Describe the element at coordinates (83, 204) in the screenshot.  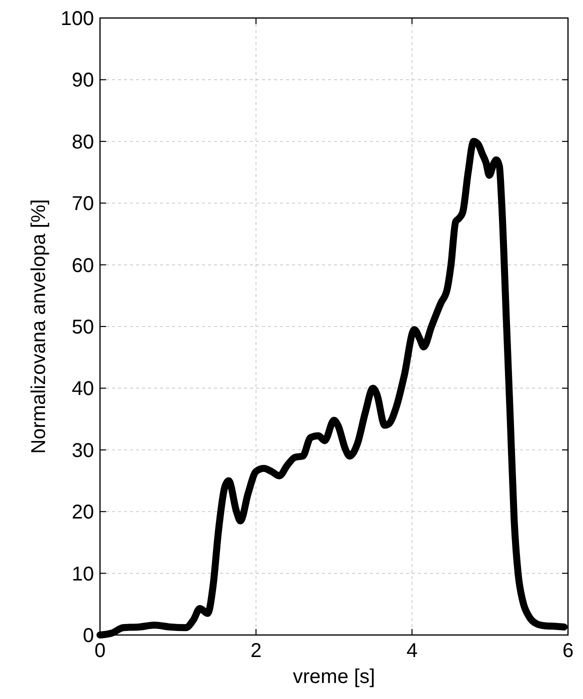
I see `y-tick-label: 70` at that location.